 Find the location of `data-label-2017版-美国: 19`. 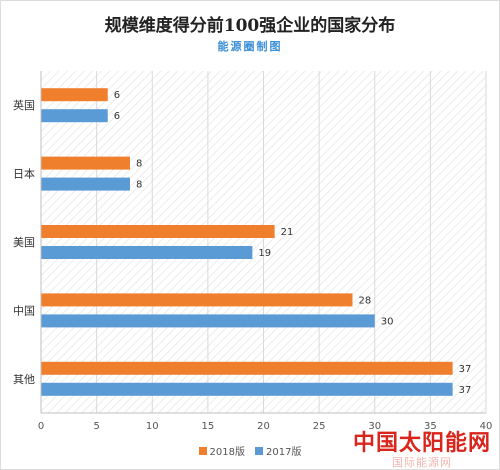

data-label-2017版-美国: 19 is located at coordinates (264, 253).